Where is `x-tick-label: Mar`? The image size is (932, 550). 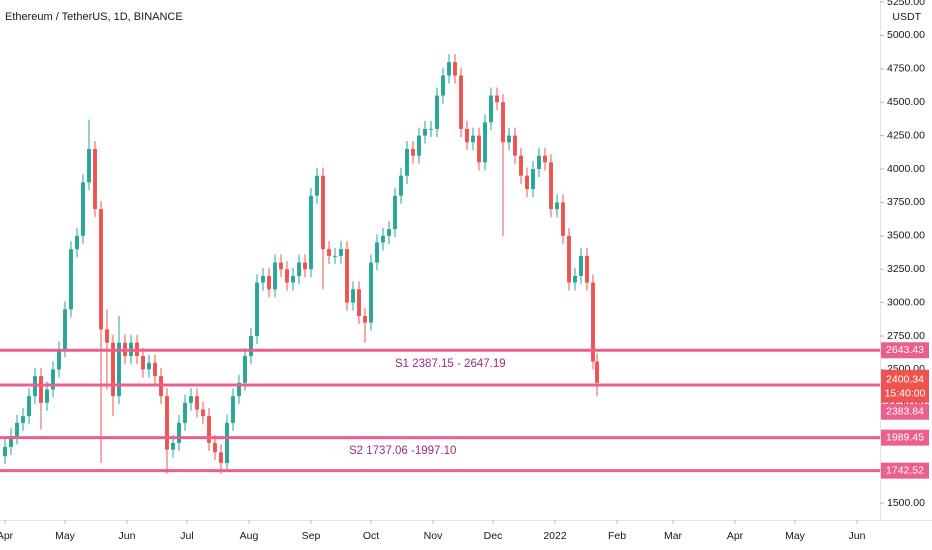 x-tick-label: Mar is located at coordinates (673, 536).